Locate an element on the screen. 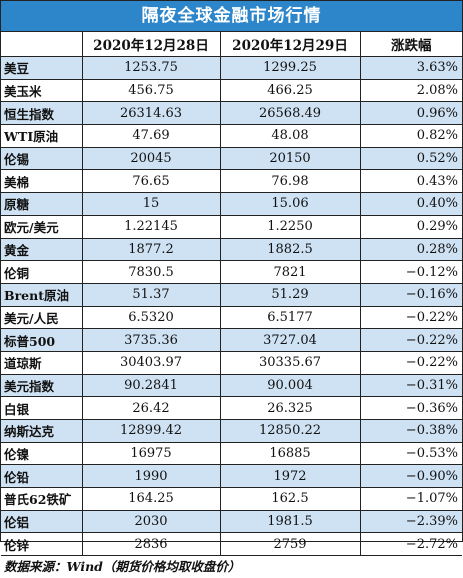 The width and height of the screenshot is (463, 578). table-row: 伦铜 7830.5 7821 −0.12% is located at coordinates (231, 272).